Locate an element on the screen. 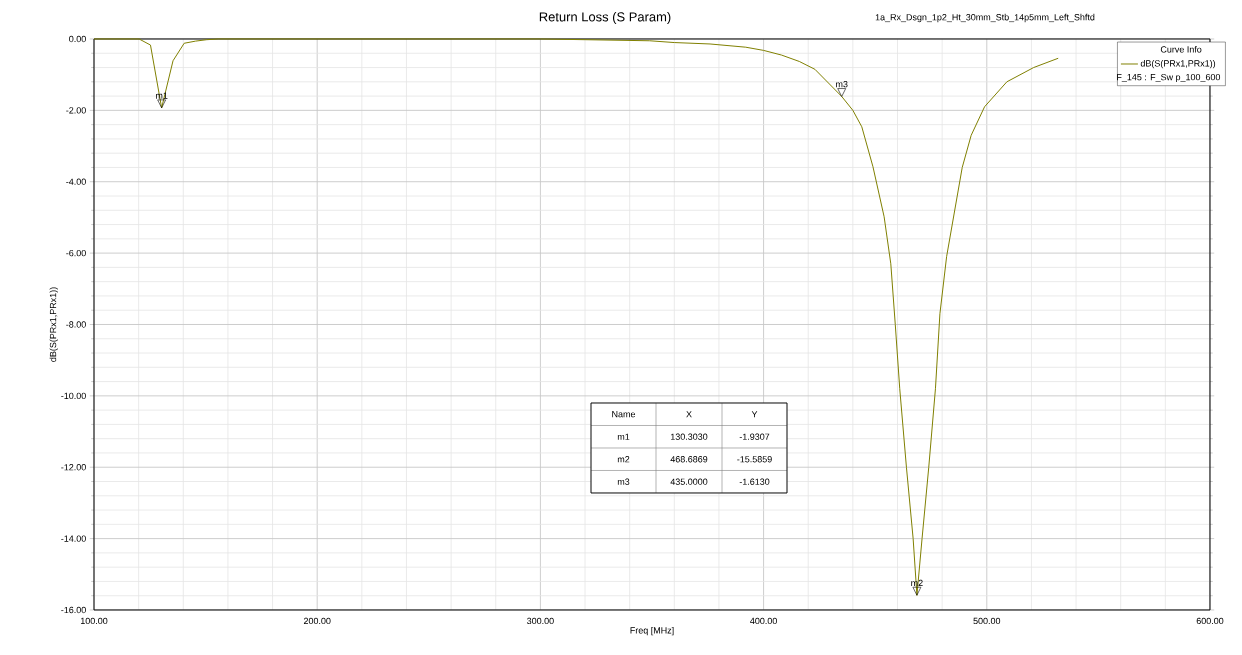 The image size is (1242, 655). annotation: F_145 : F_Sw p_100_600 is located at coordinates (1169, 78).